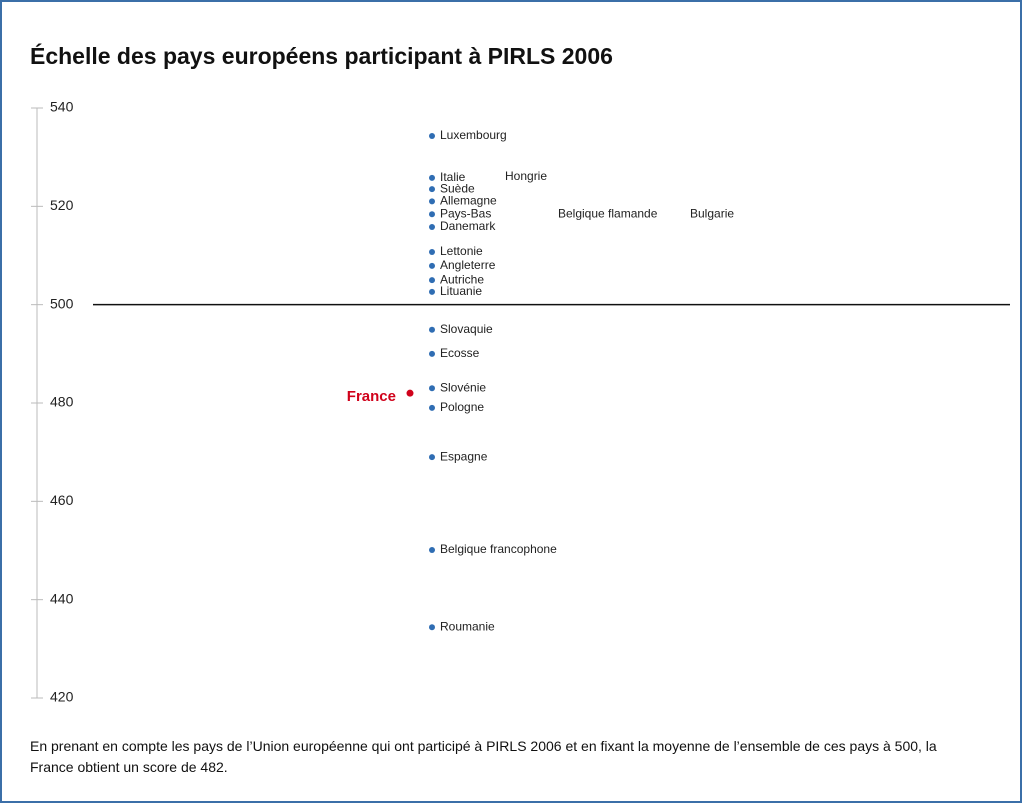  I want to click on dot-label: Lettonie, so click(461, 251).